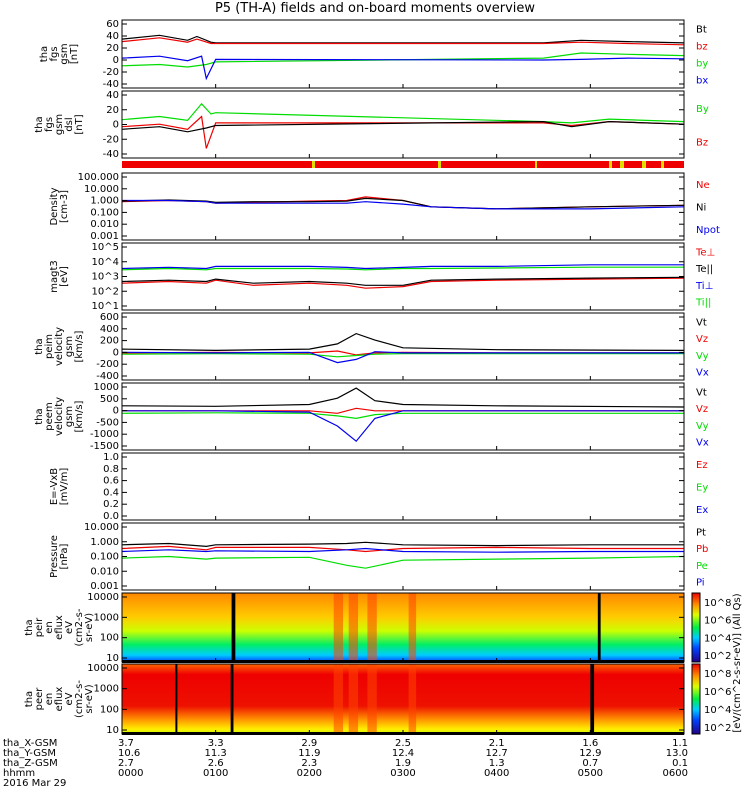 This screenshot has width=750, height=800. I want to click on y-tick-label: 60, so click(112, 24).